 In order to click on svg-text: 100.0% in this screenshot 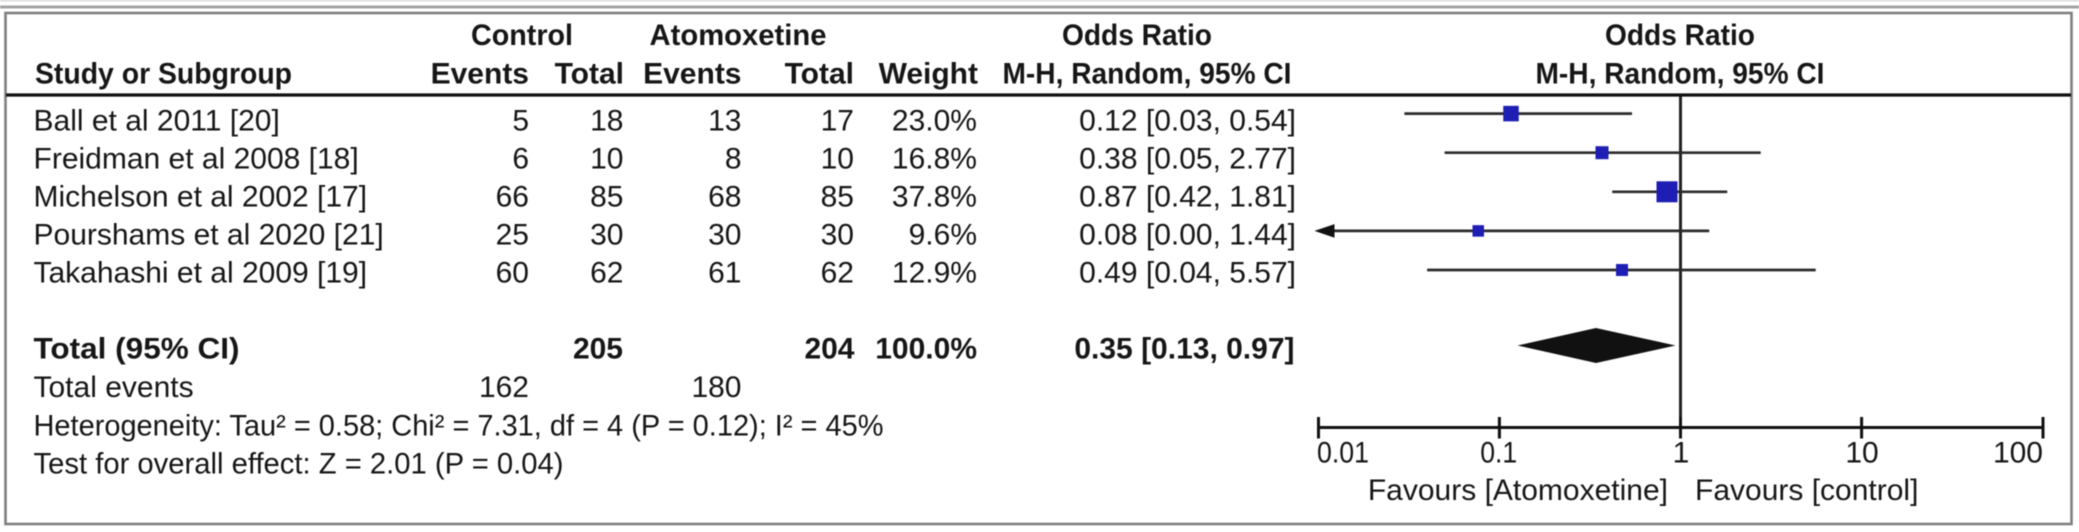, I will do `click(926, 349)`.